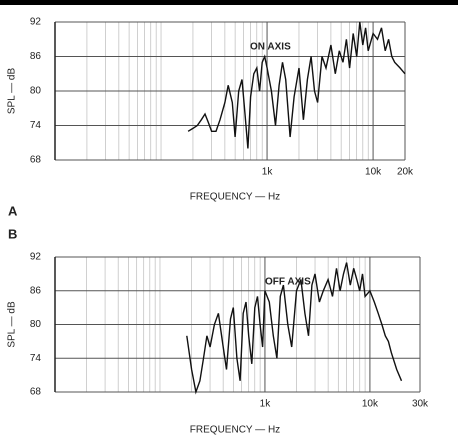 This screenshot has height=439, width=458. I want to click on panel-label: A, so click(13, 210).